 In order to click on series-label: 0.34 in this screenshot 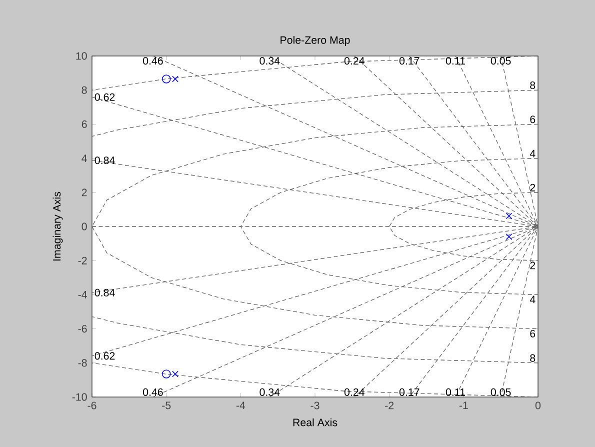, I will do `click(270, 61)`.